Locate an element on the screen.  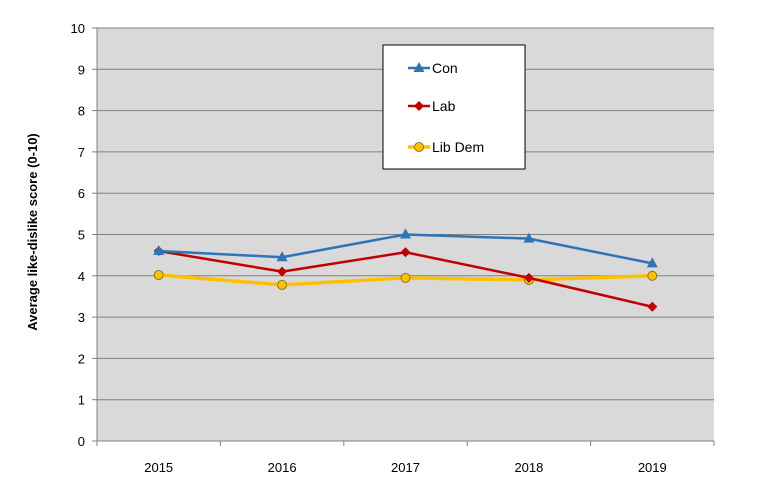
y-tick-label: 10 is located at coordinates (78, 28).